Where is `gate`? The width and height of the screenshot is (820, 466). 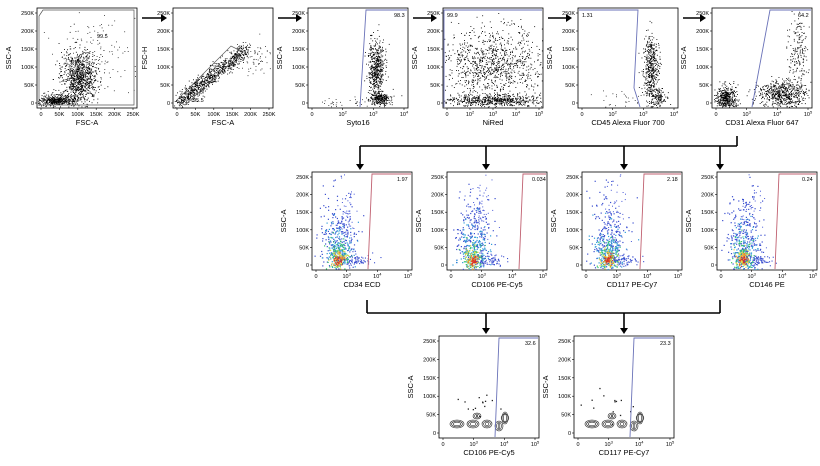 gate is located at coordinates (210, 75).